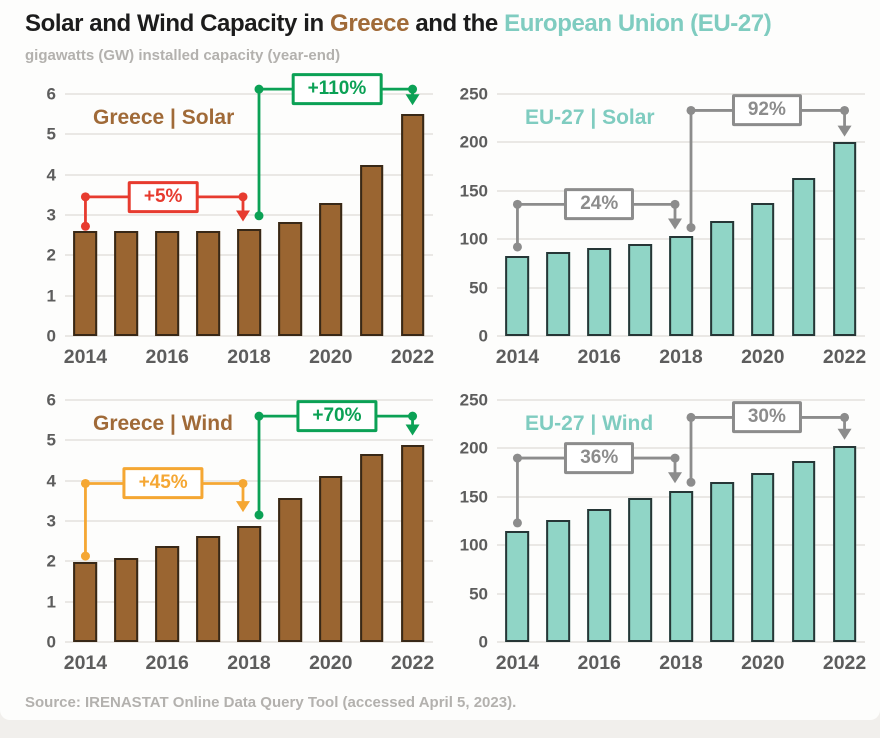 Image resolution: width=880 pixels, height=738 pixels. What do you see at coordinates (474, 521) in the screenshot?
I see `y-axis-eu27-wind: 0 50 100 150 200 250` at bounding box center [474, 521].